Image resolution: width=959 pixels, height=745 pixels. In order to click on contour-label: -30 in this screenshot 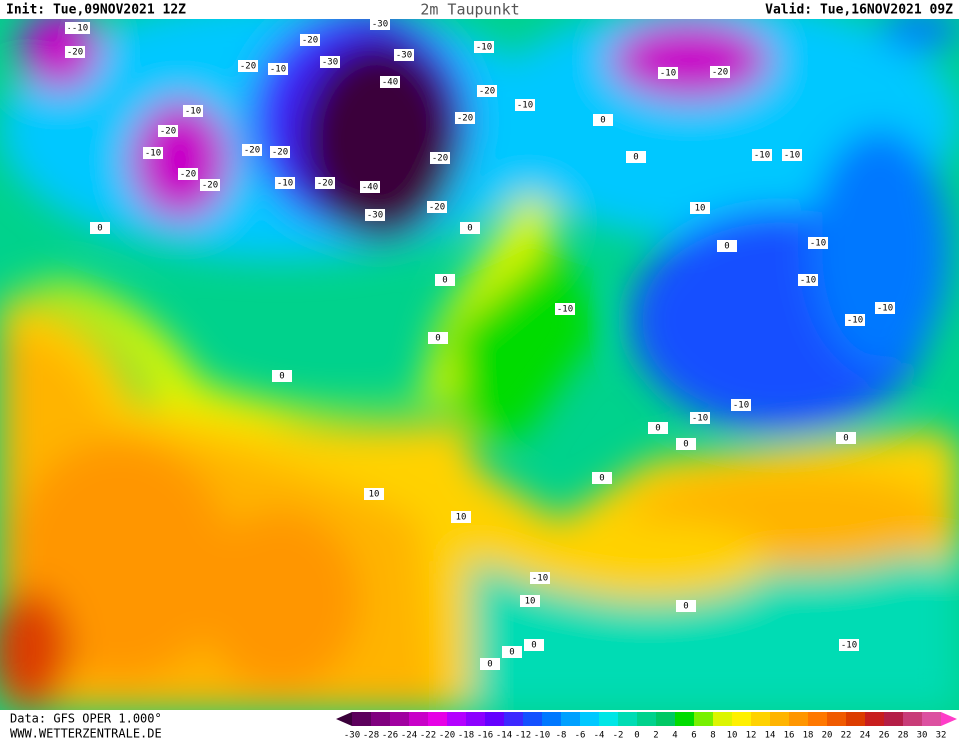, I will do `click(375, 215)`.